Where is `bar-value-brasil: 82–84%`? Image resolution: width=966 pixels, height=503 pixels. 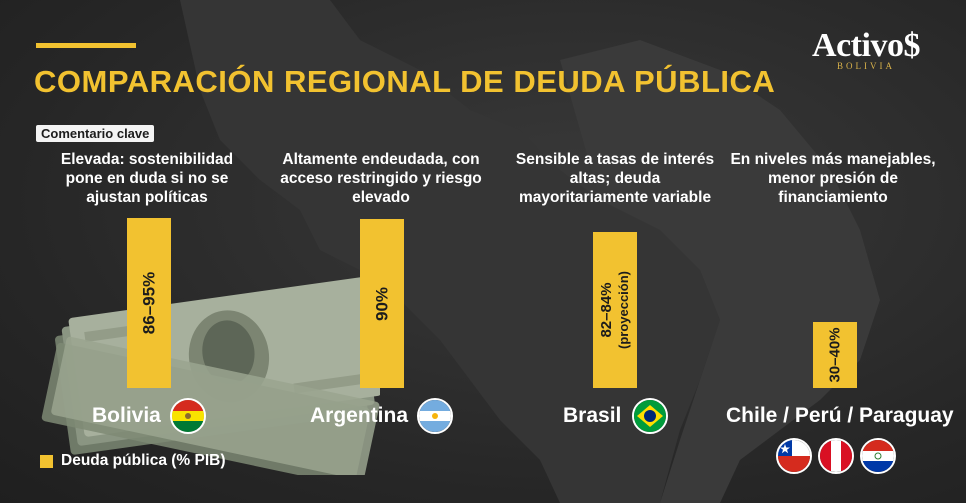 bar-value-brasil: 82–84% is located at coordinates (606, 310).